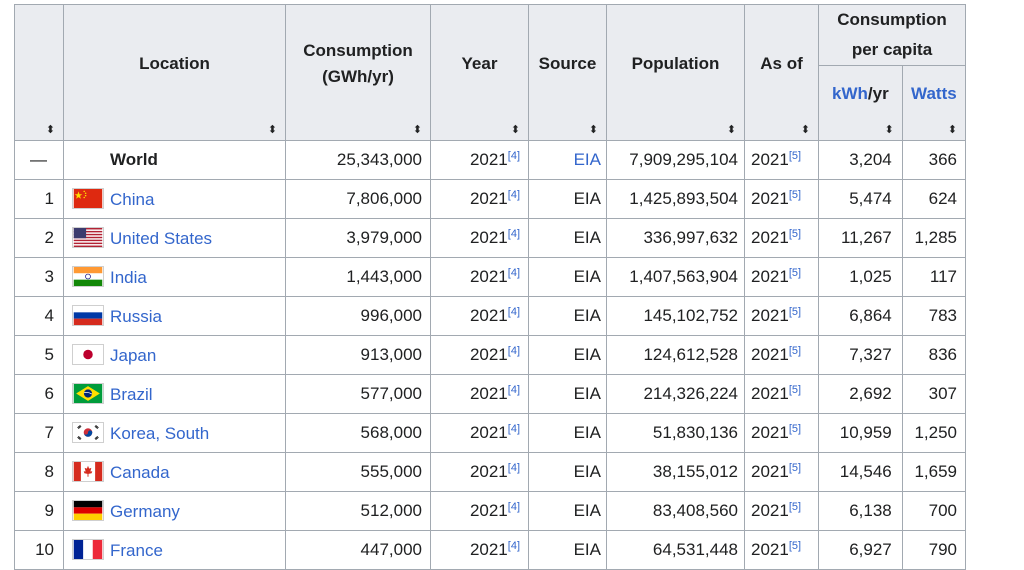 The image size is (1024, 570). I want to click on header-source: Source ⬍, so click(567, 72).